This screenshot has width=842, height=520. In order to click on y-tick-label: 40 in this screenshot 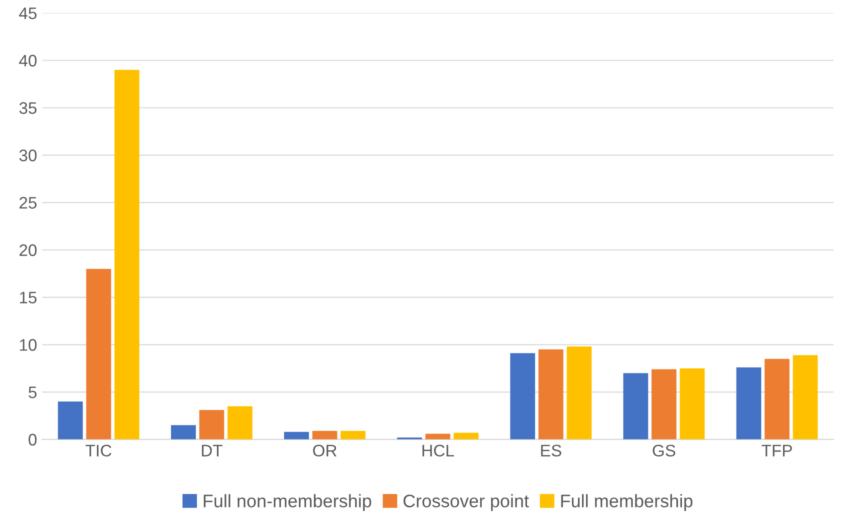, I will do `click(28, 60)`.